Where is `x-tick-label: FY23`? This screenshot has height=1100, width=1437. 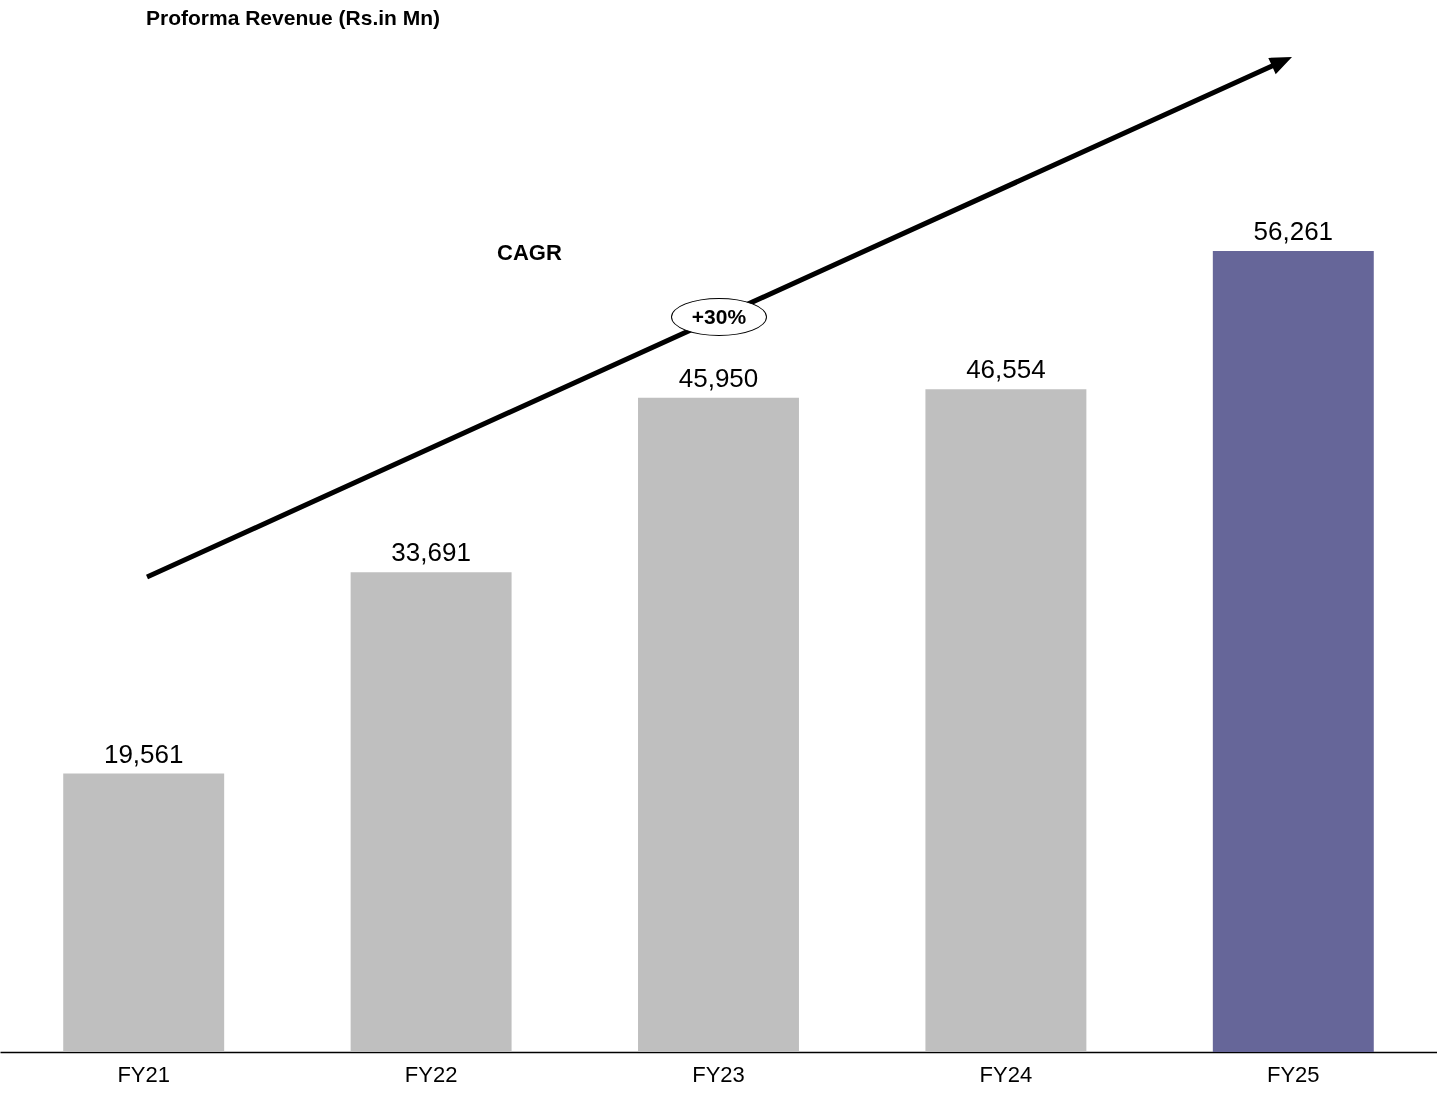
x-tick-label: FY23 is located at coordinates (718, 1074).